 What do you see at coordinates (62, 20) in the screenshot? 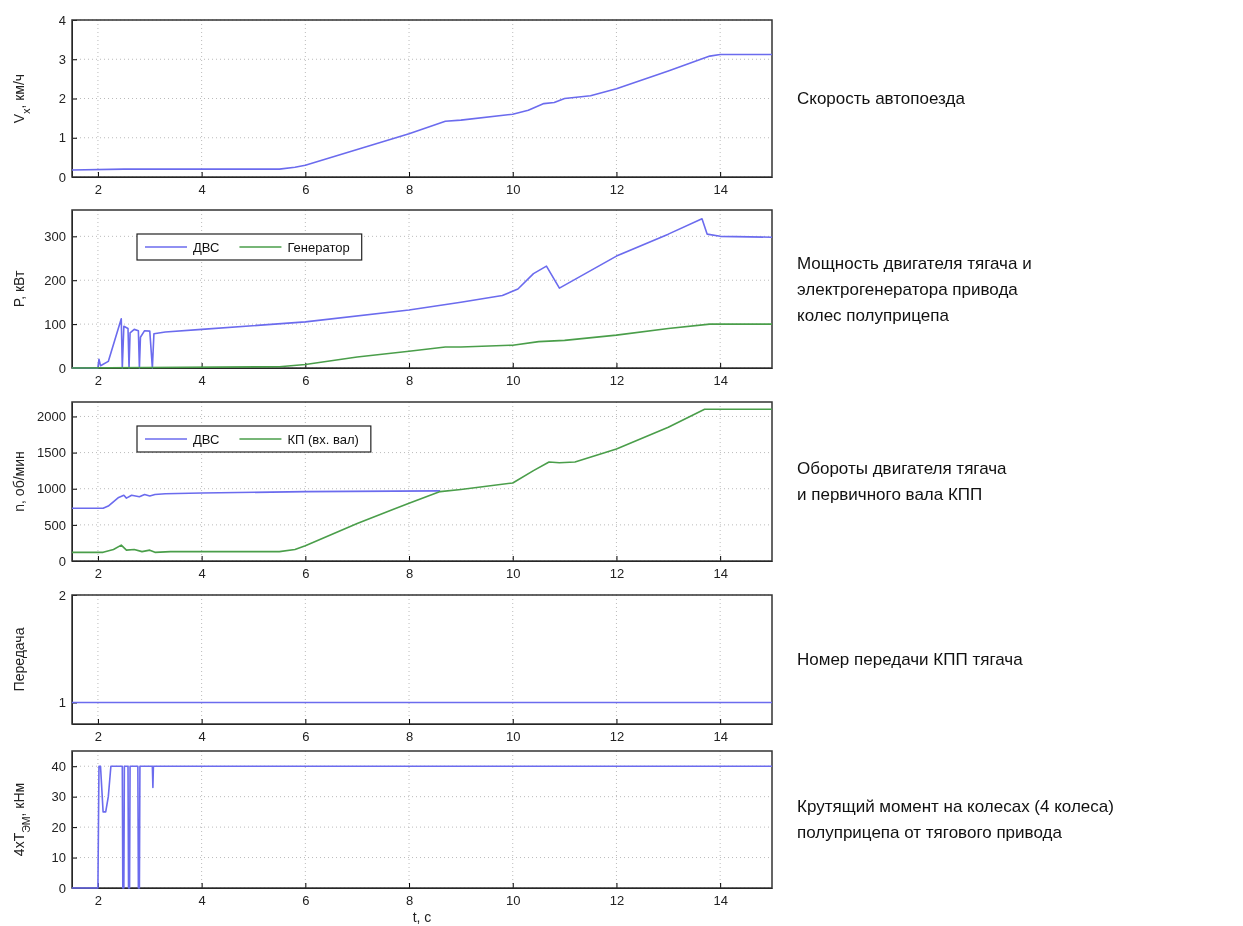
I see `y-tick-label: 4` at bounding box center [62, 20].